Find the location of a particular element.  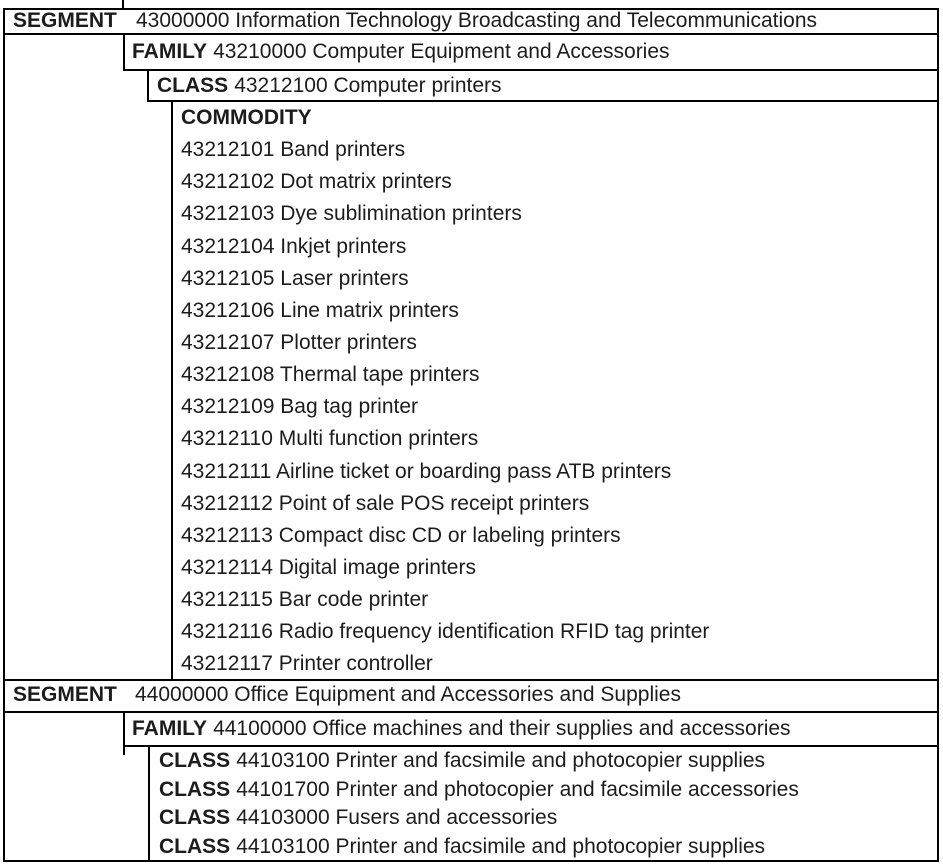

class-row: CLASS 44103000 Fusers and accessories is located at coordinates (479, 818).